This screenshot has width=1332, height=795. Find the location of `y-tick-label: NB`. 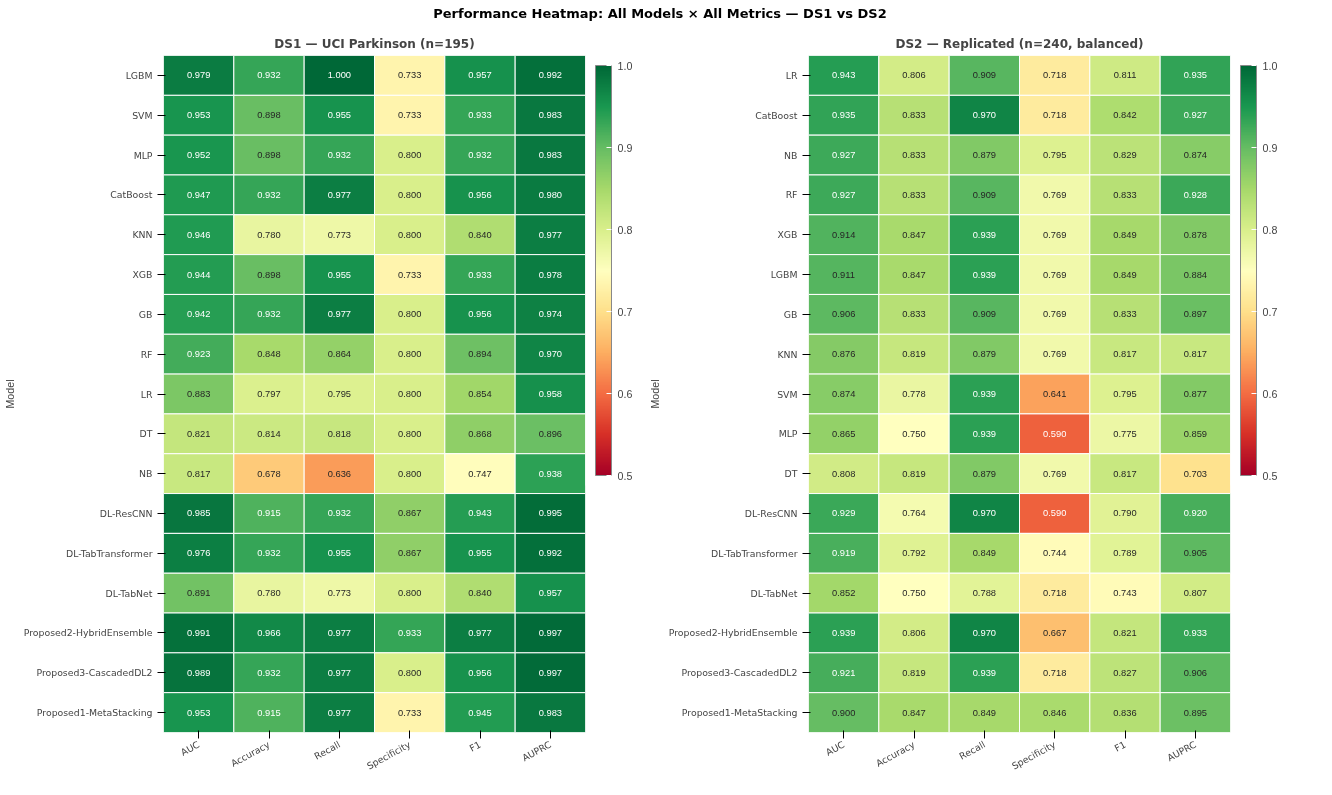

y-tick-label: NB is located at coordinates (146, 473).